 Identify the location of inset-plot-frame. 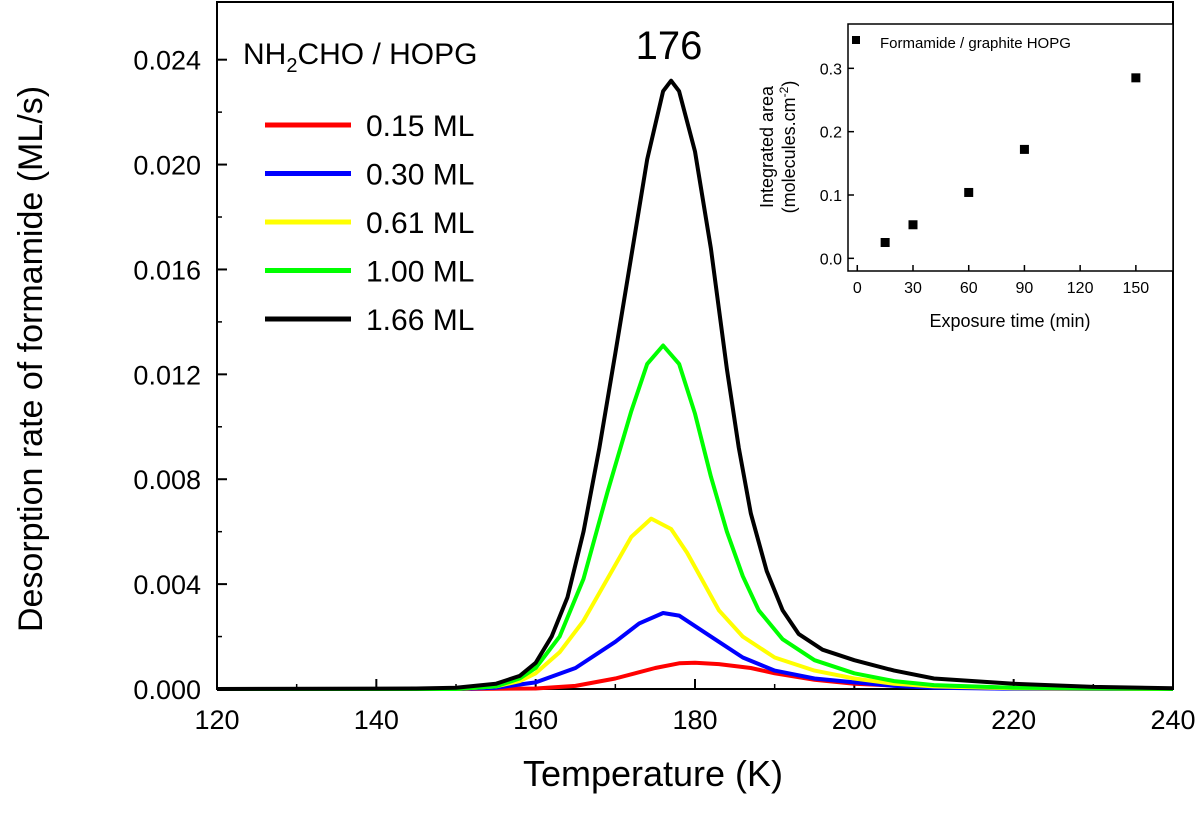
(1010, 147).